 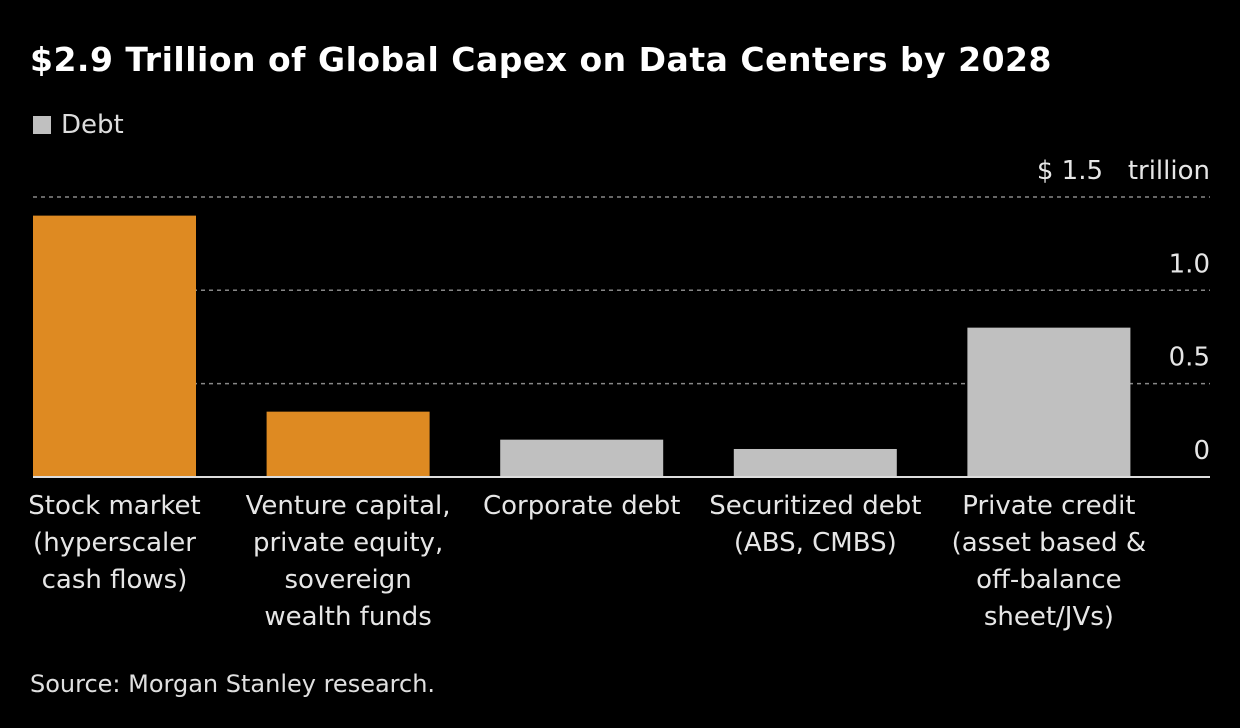 I want to click on y-unit-label: trillion, so click(x=1169, y=171).